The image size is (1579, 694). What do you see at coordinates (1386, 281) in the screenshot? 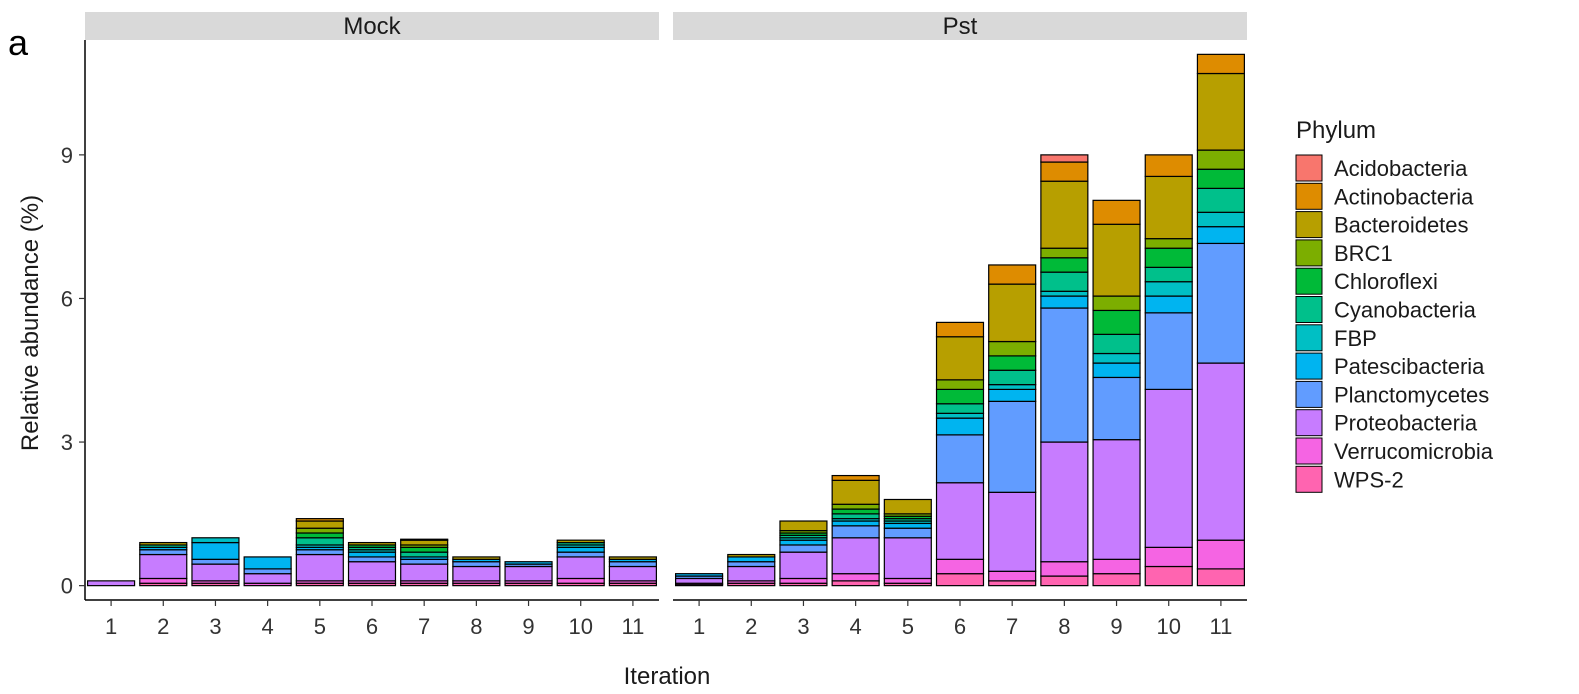
I see `legend-label: Chloroflexi` at bounding box center [1386, 281].